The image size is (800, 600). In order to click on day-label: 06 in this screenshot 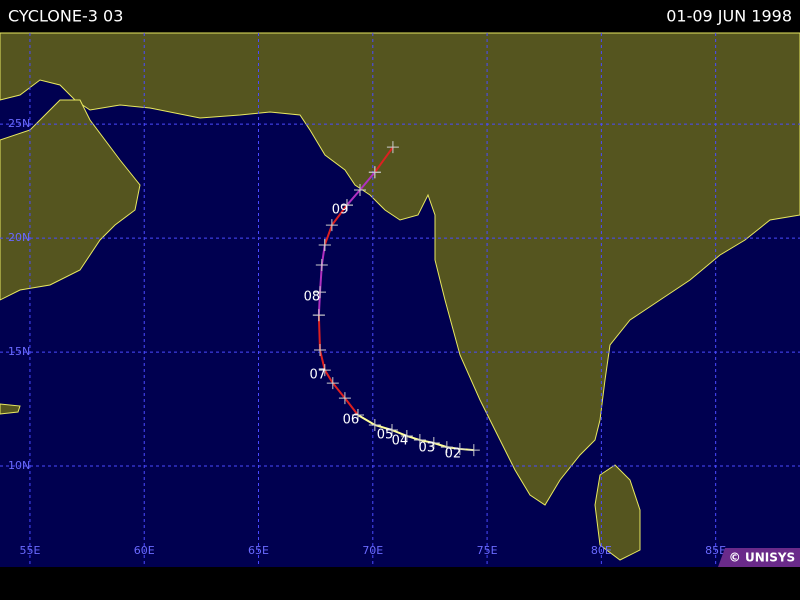, I will do `click(351, 419)`.